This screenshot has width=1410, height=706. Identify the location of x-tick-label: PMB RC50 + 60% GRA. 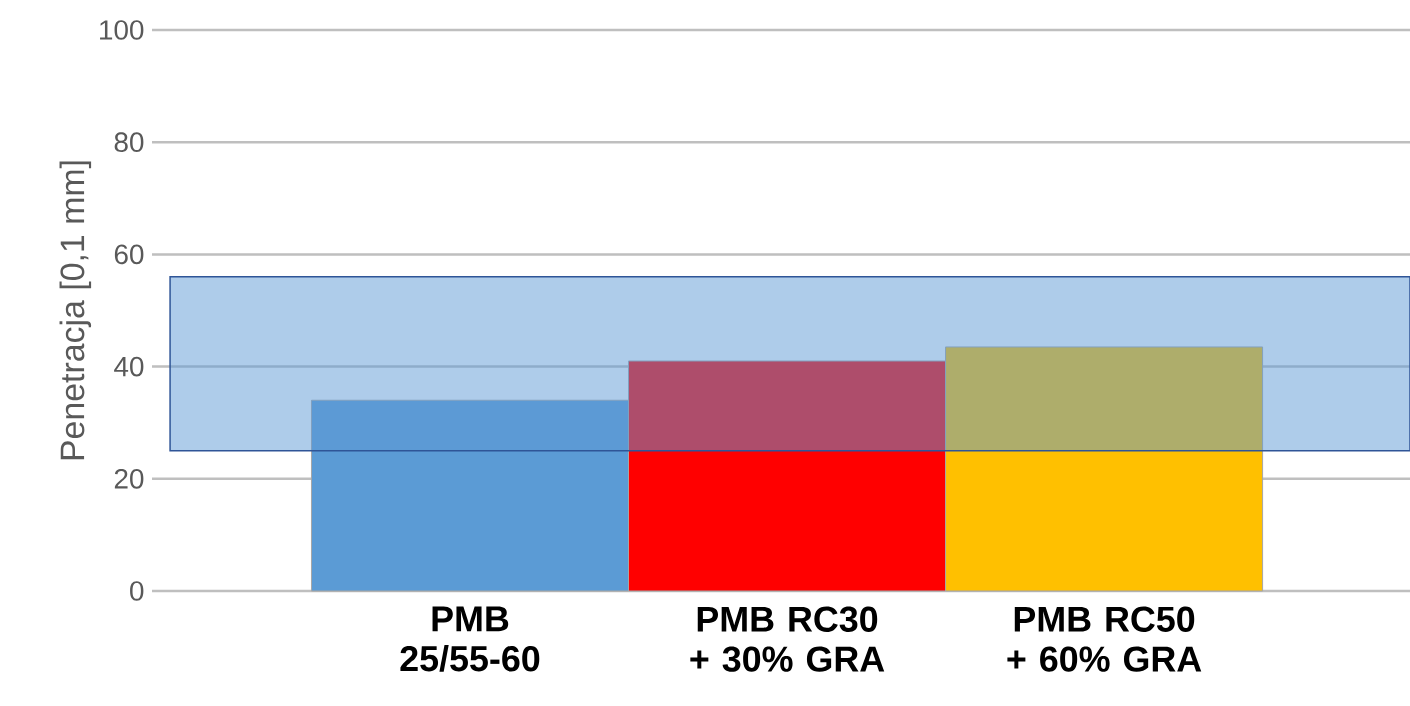
(1104, 639).